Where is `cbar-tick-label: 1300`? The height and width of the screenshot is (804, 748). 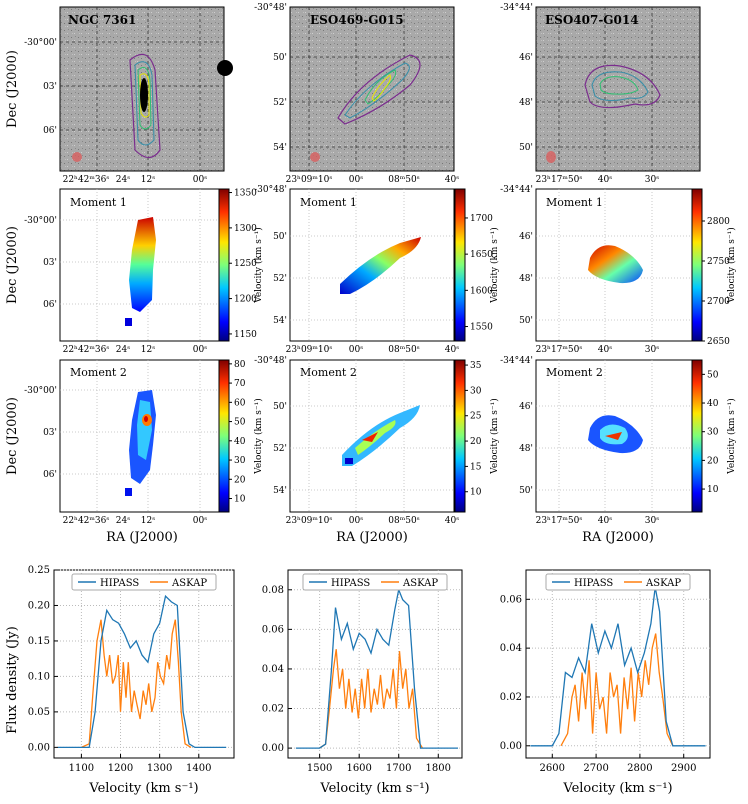
cbar-tick-label: 1300 is located at coordinates (245, 229).